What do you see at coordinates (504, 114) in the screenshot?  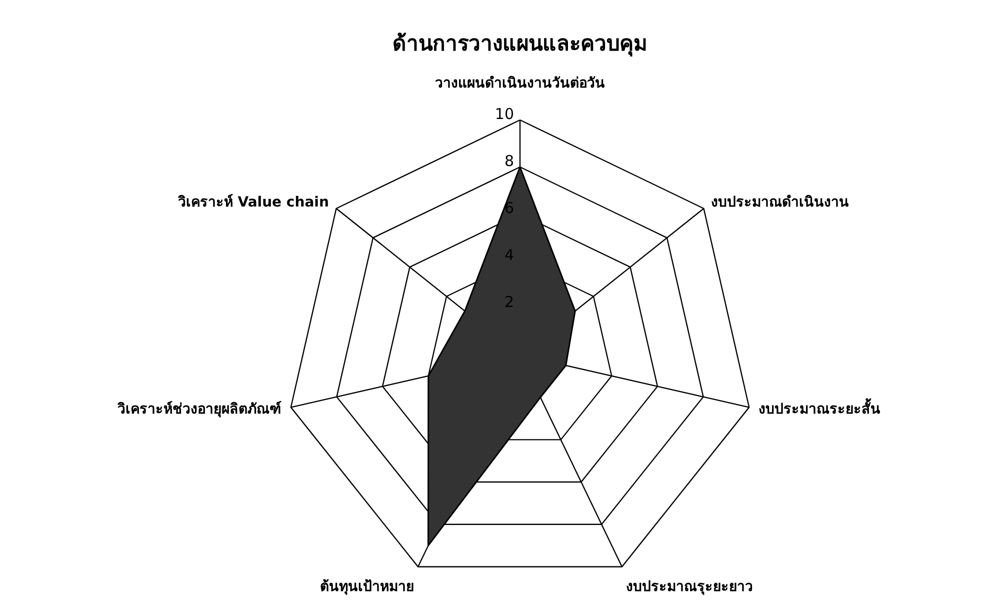 I see `y-tick-label: 10` at bounding box center [504, 114].